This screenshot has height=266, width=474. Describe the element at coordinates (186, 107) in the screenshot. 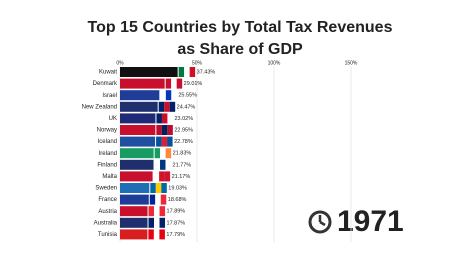

I see `value-label: 24.47%` at that location.